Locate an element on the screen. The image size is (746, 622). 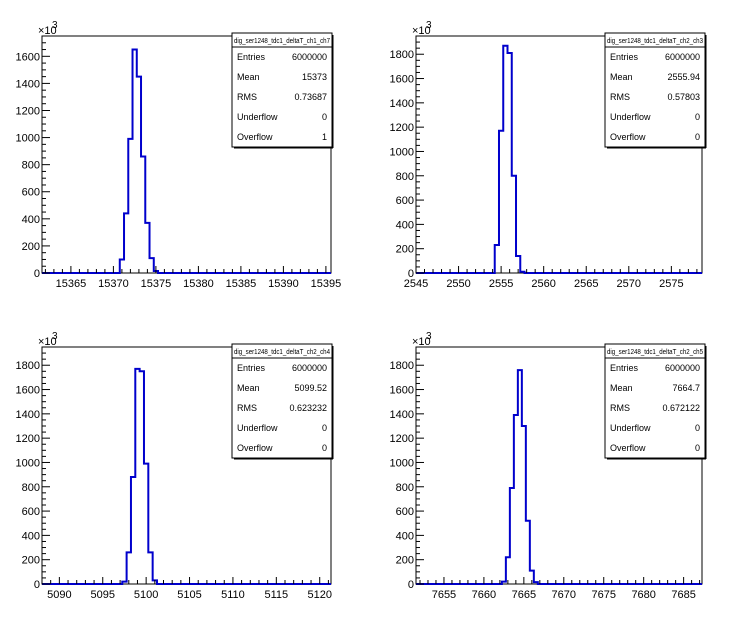
stats-value: 2555.94 is located at coordinates (683, 77).